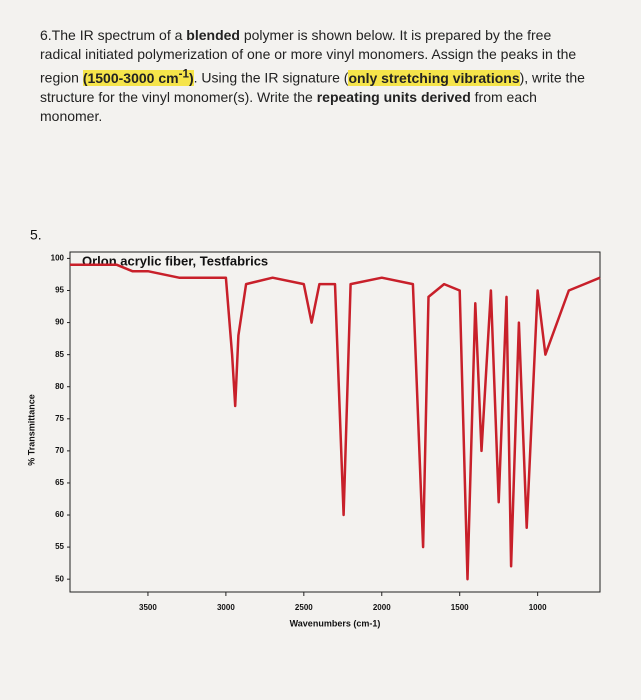 Image resolution: width=641 pixels, height=700 pixels. Describe the element at coordinates (58, 258) in the screenshot. I see `y-tick-label: 100` at that location.